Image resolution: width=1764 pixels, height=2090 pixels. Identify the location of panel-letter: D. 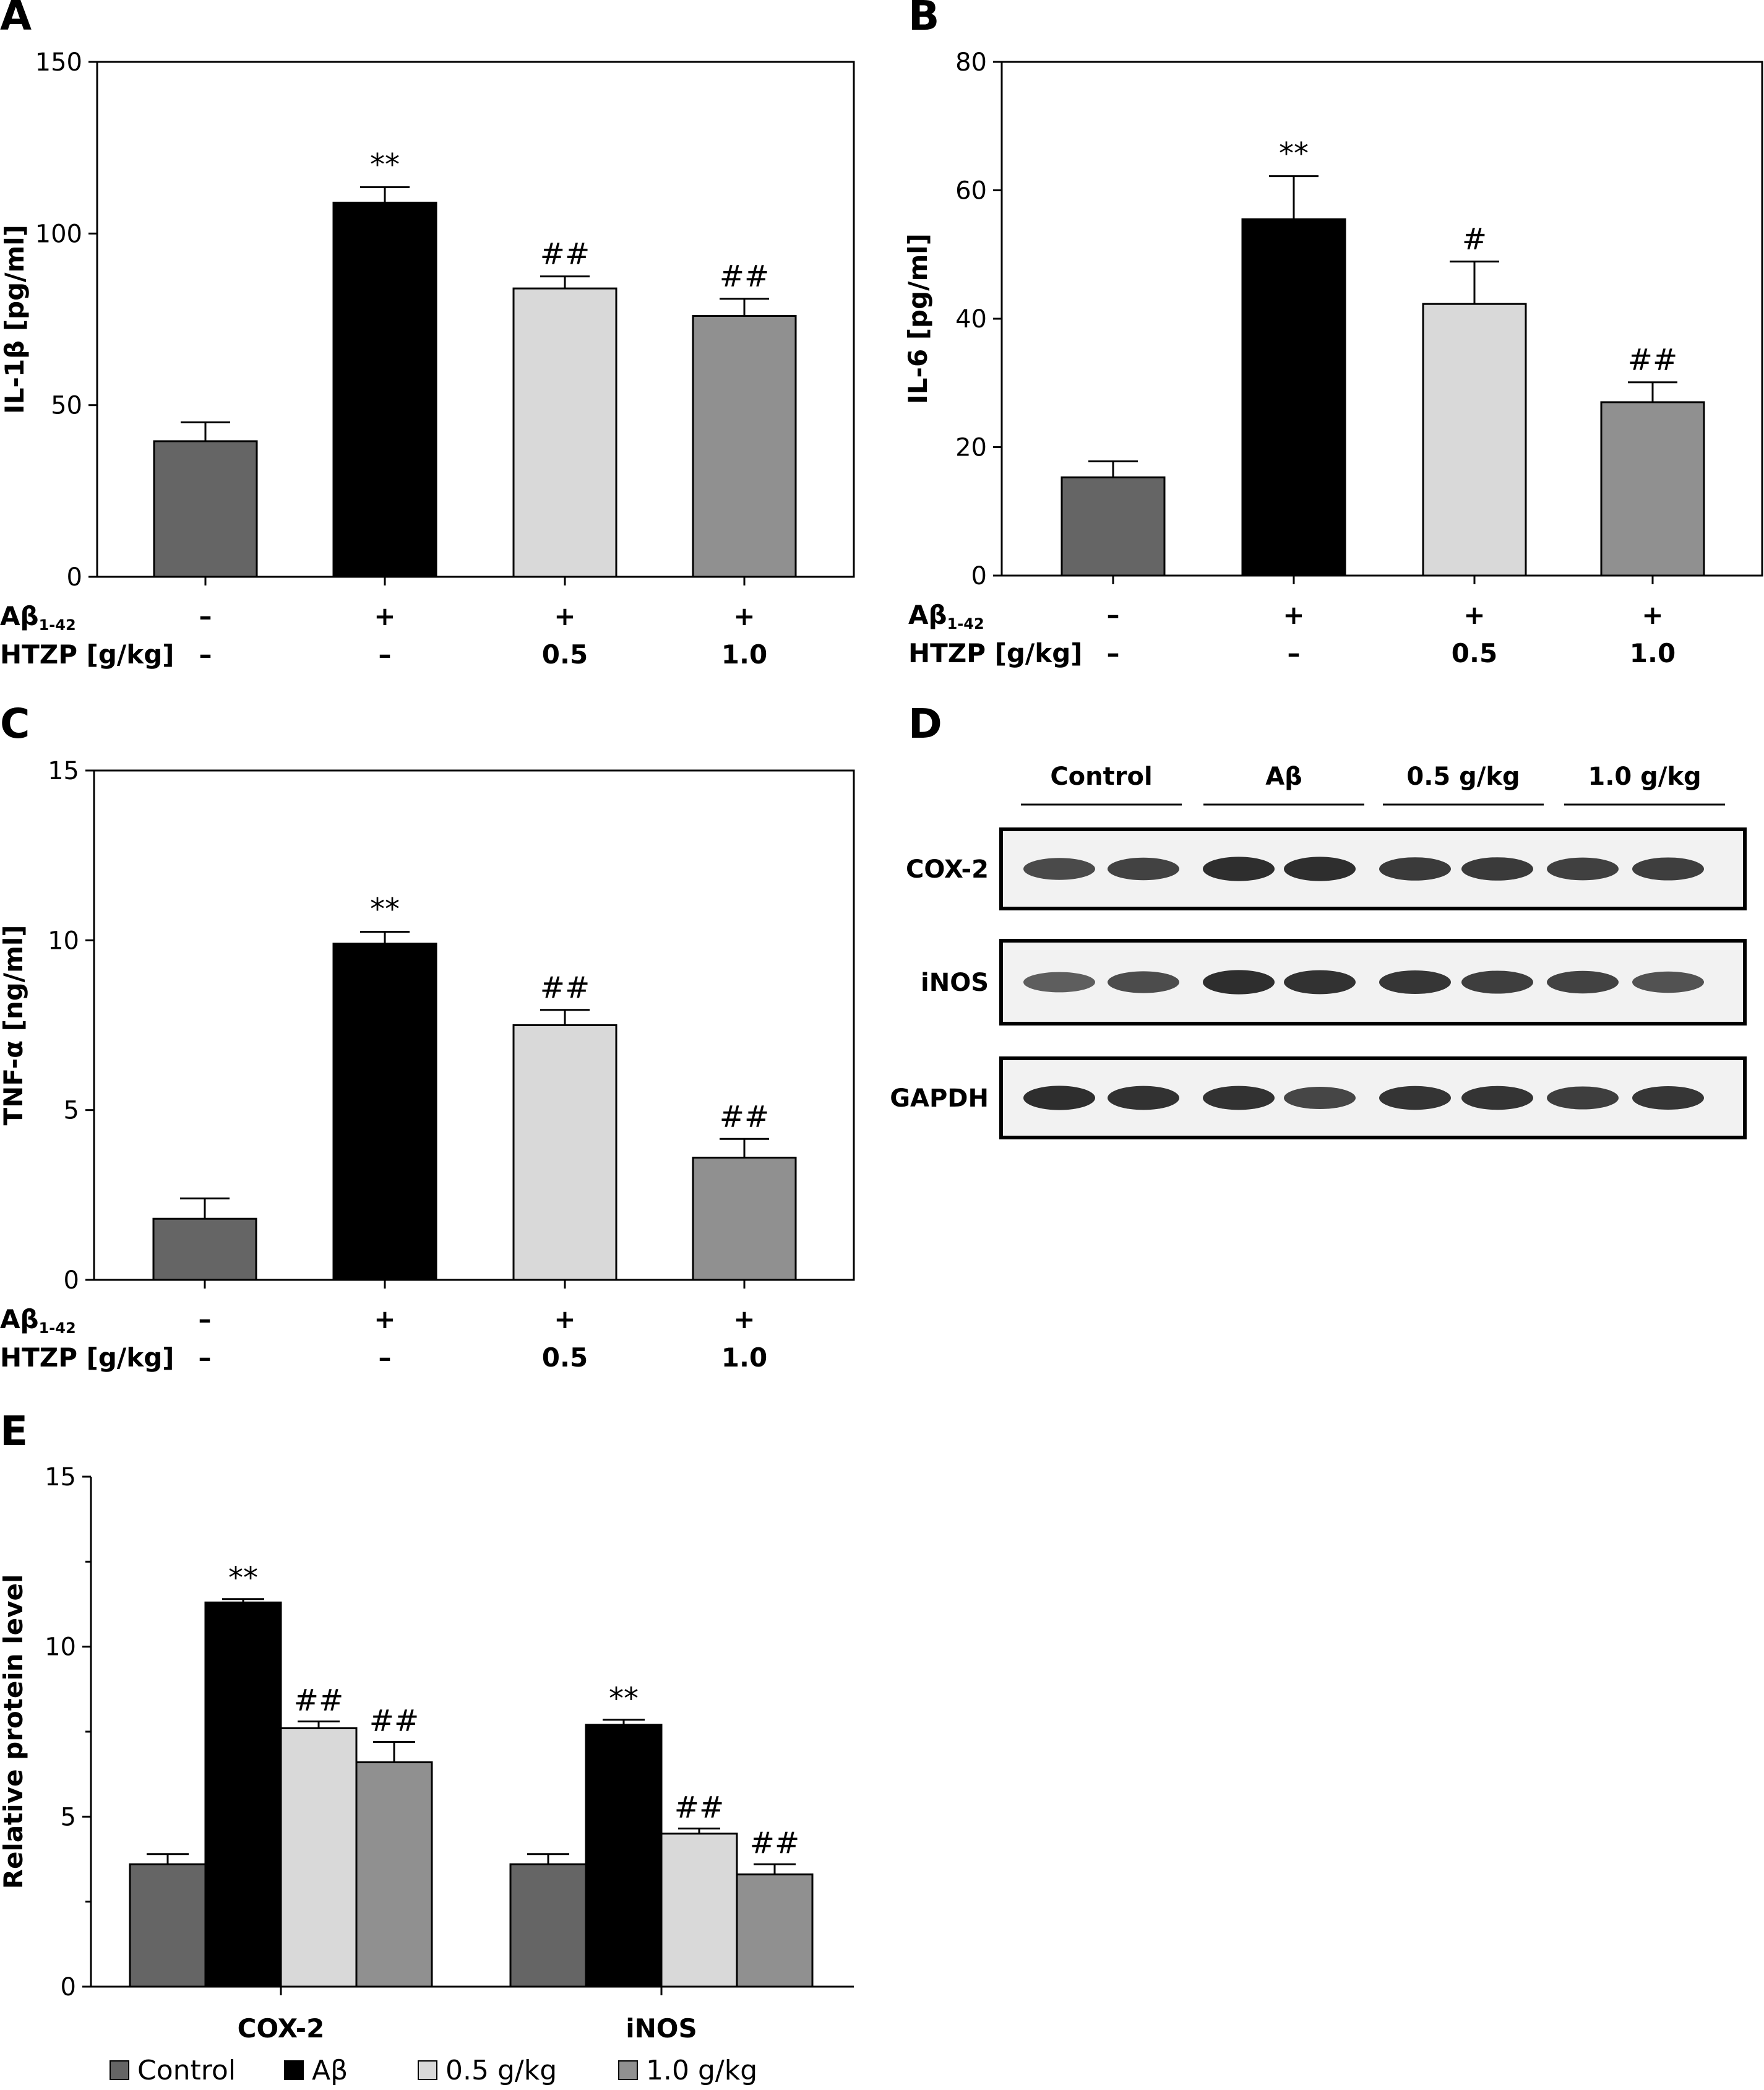
(925, 724).